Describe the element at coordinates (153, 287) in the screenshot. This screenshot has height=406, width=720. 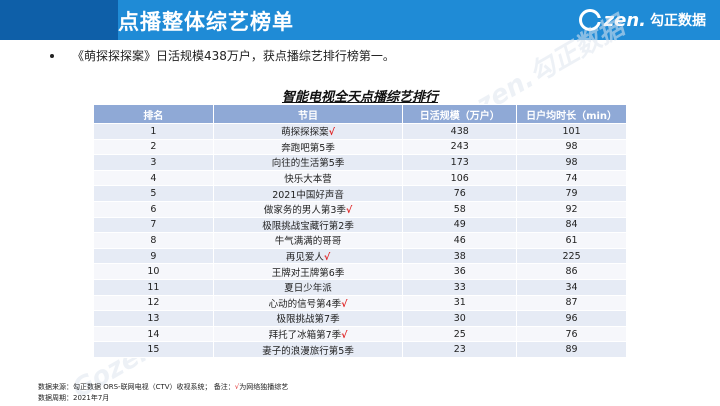
I see `cell-rank: 11` at that location.